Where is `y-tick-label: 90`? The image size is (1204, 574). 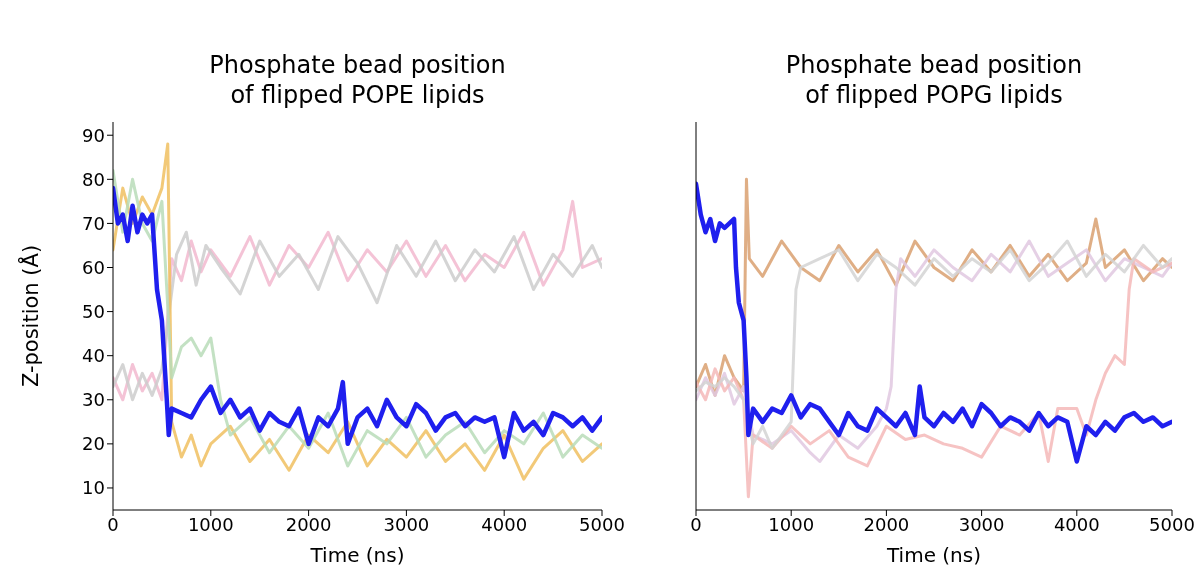 y-tick-label: 90 is located at coordinates (93, 135).